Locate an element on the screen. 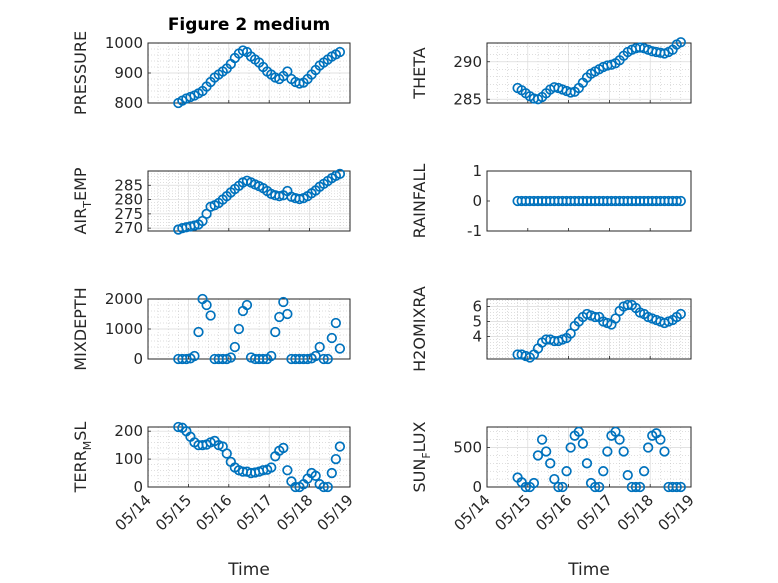 The image size is (778, 583). x-tick-label: 05/18 is located at coordinates (635, 512).